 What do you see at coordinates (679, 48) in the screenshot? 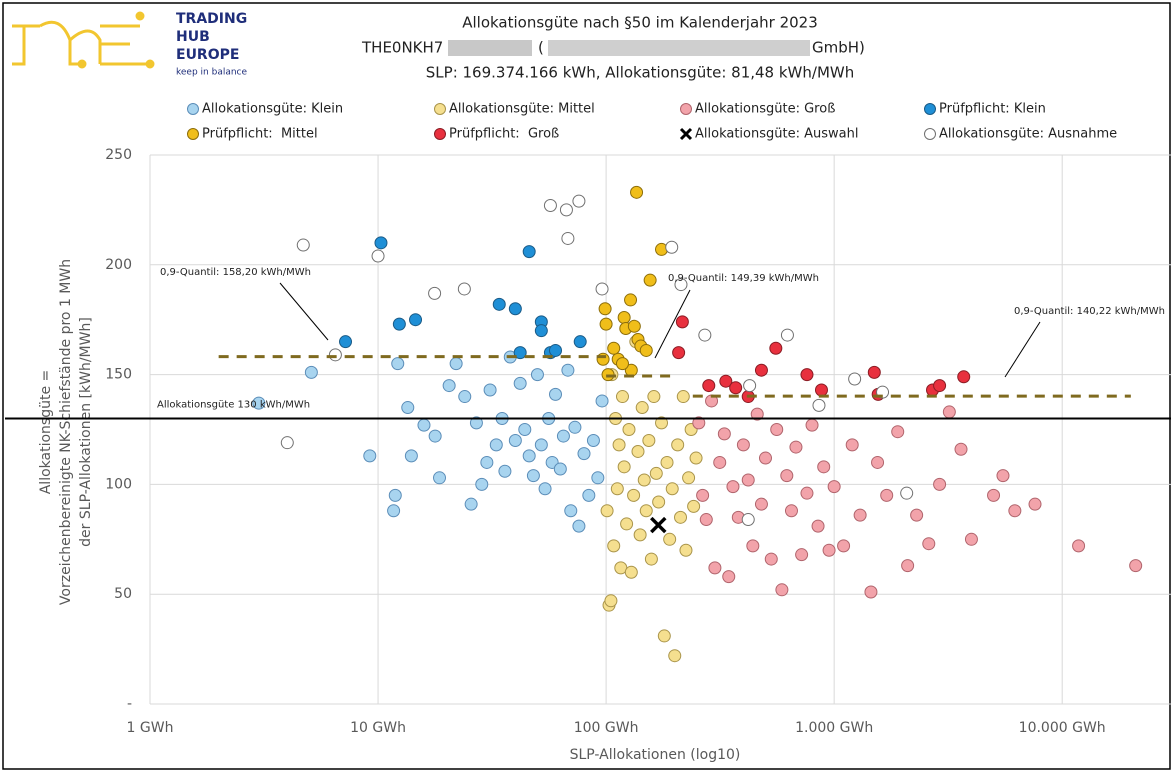
I see `redaction` at bounding box center [679, 48].